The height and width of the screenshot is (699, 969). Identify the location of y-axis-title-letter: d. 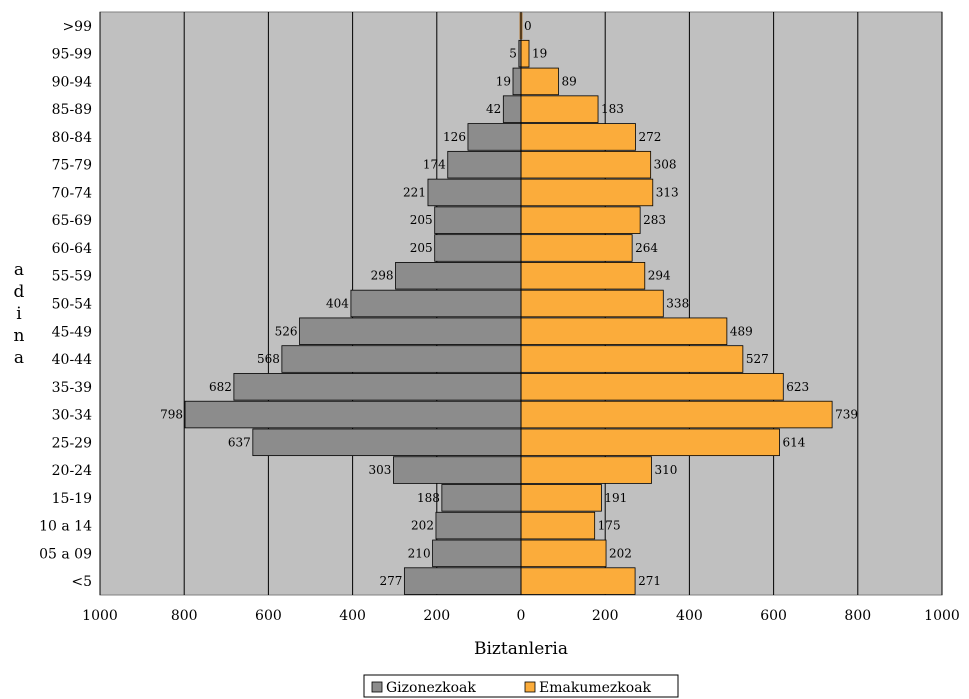
(19, 292).